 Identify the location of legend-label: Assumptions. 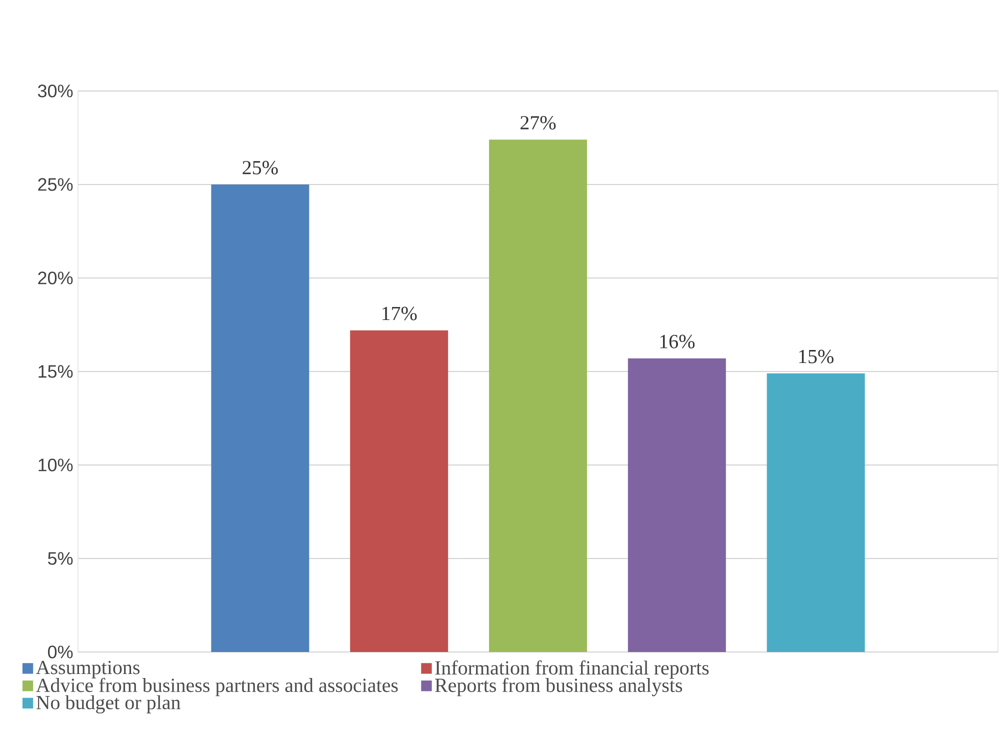
(88, 669).